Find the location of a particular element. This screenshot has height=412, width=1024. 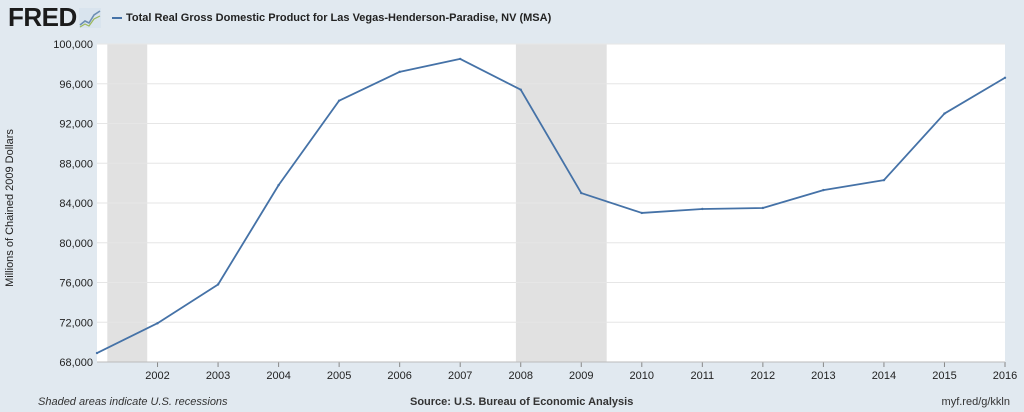

y-tick-label: 68,000 is located at coordinates (76, 363).